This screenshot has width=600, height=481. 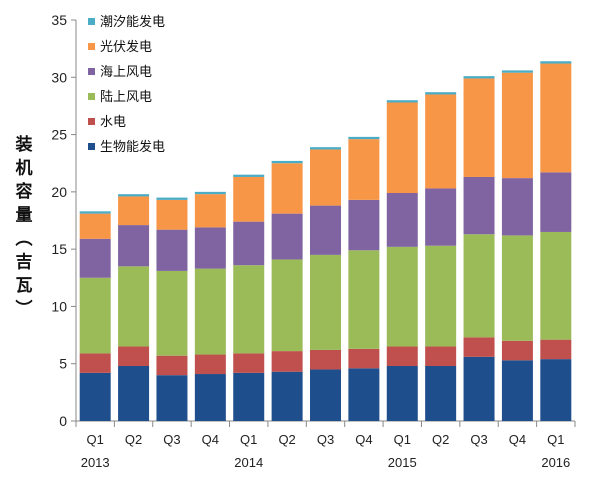 What do you see at coordinates (126, 47) in the screenshot?
I see `legend-label: 光伏发电` at bounding box center [126, 47].